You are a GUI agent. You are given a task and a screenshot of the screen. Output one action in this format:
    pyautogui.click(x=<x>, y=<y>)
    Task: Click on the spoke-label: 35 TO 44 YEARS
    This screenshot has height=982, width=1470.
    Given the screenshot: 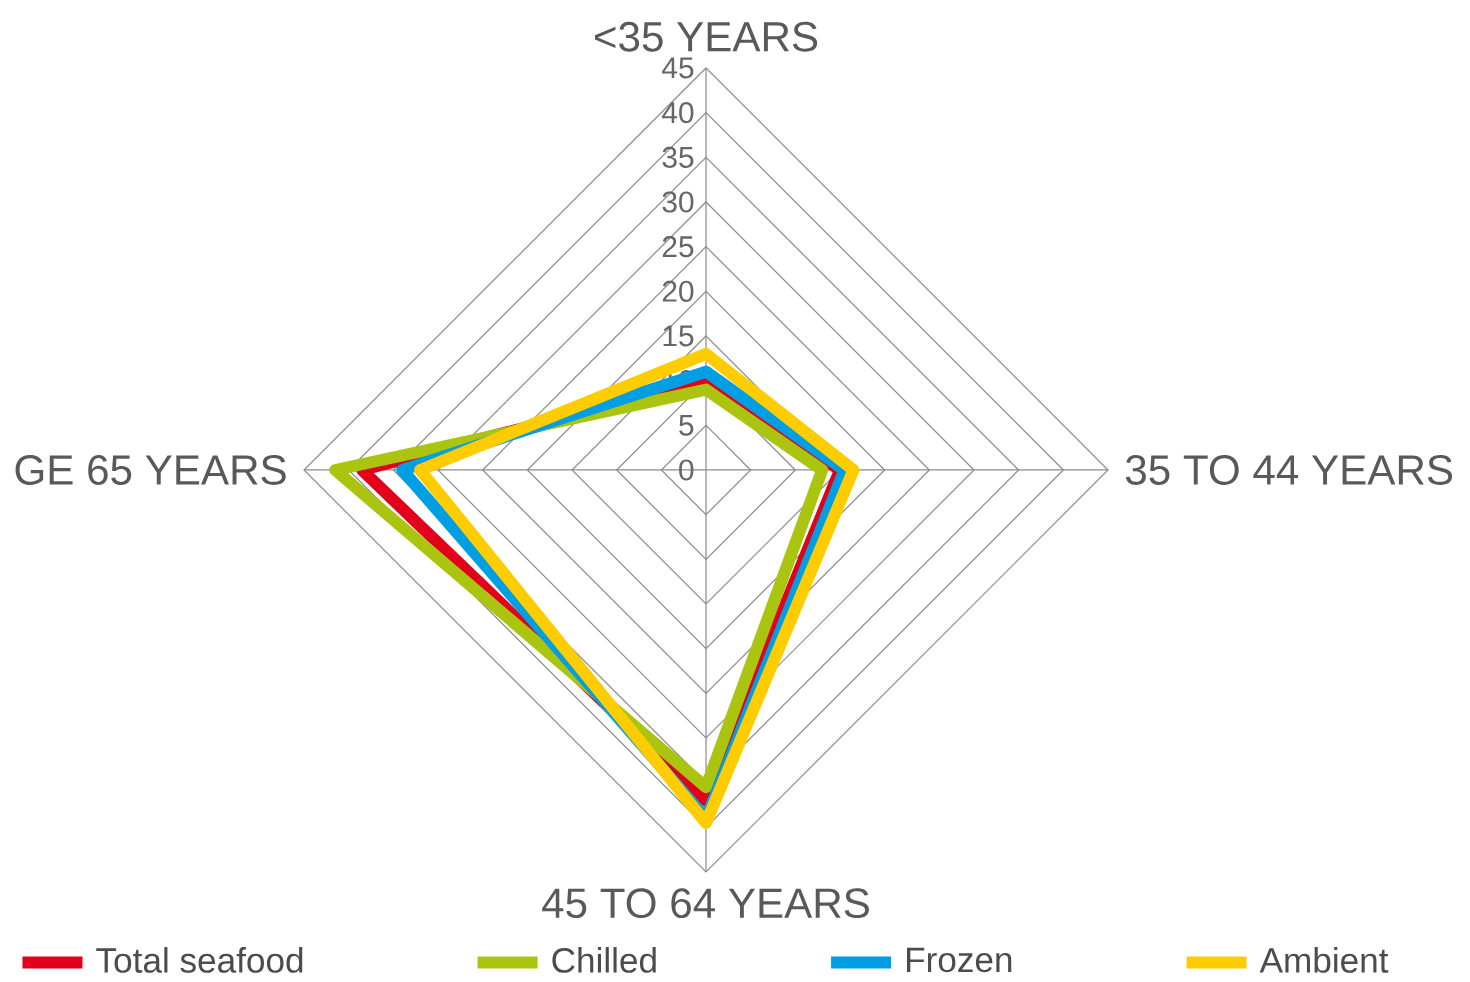 What is the action you would take?
    pyautogui.click(x=1289, y=470)
    